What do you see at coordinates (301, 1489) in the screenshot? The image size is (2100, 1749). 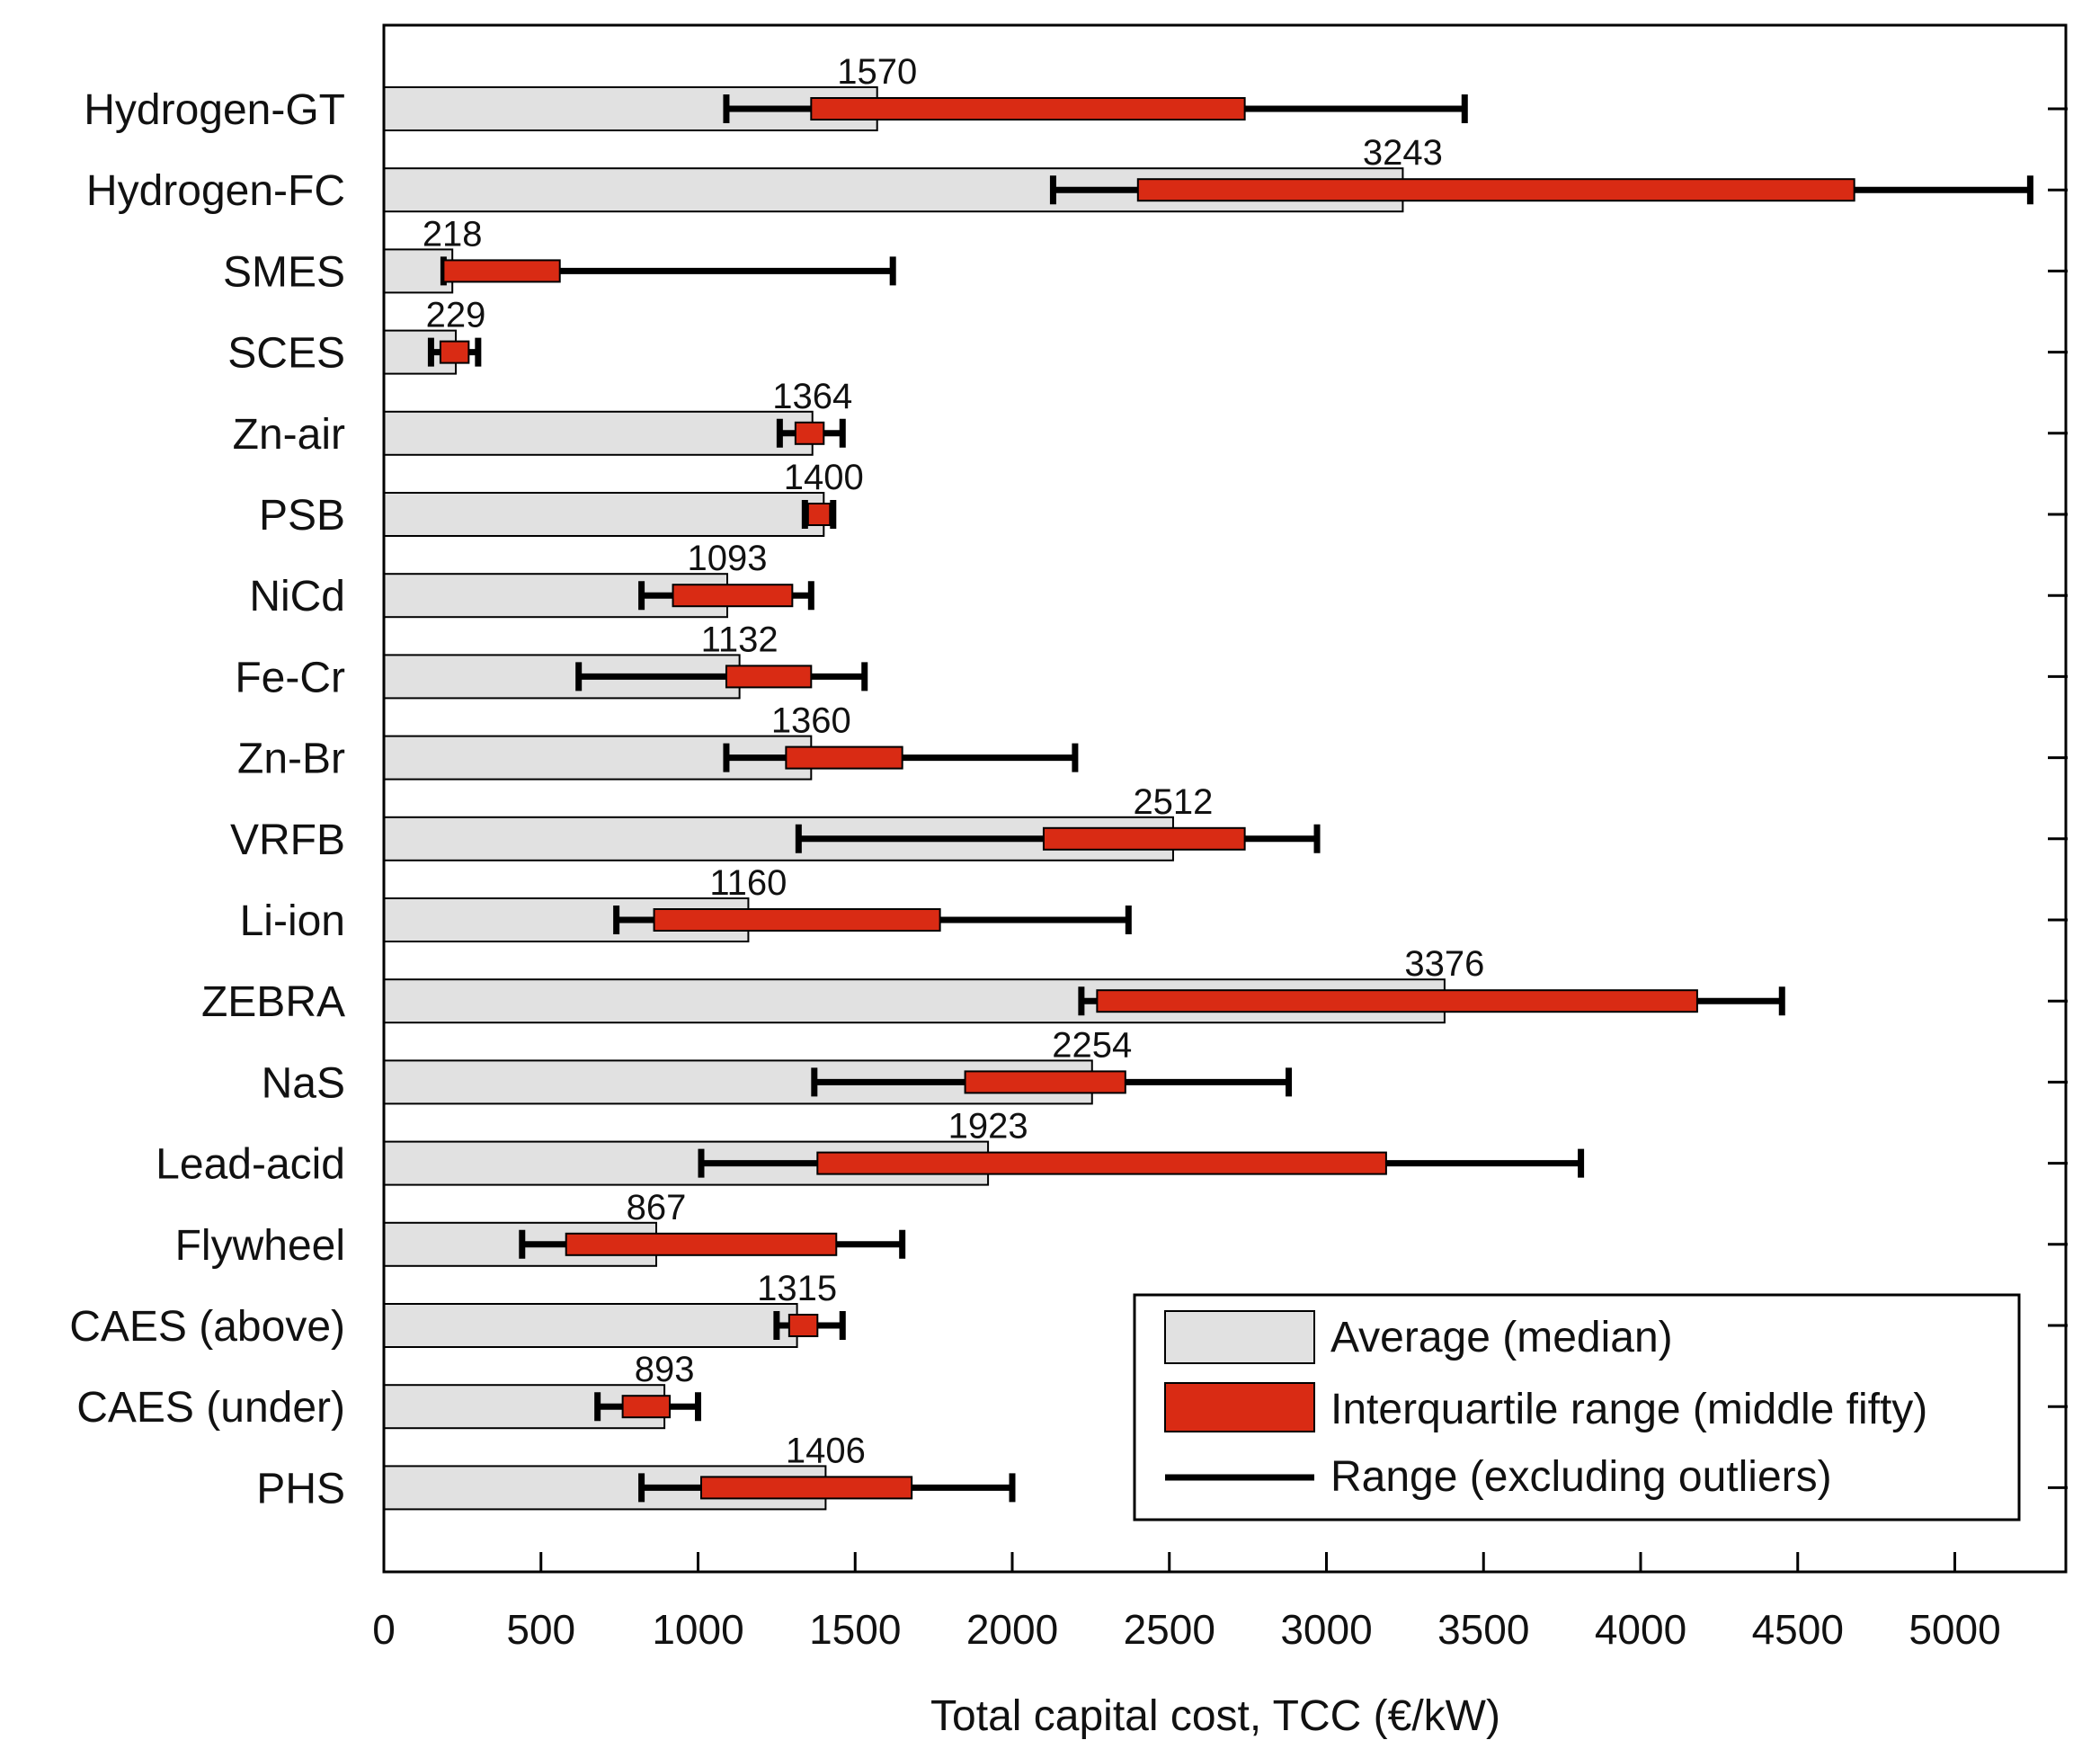 I see `category-label: PHS` at bounding box center [301, 1489].